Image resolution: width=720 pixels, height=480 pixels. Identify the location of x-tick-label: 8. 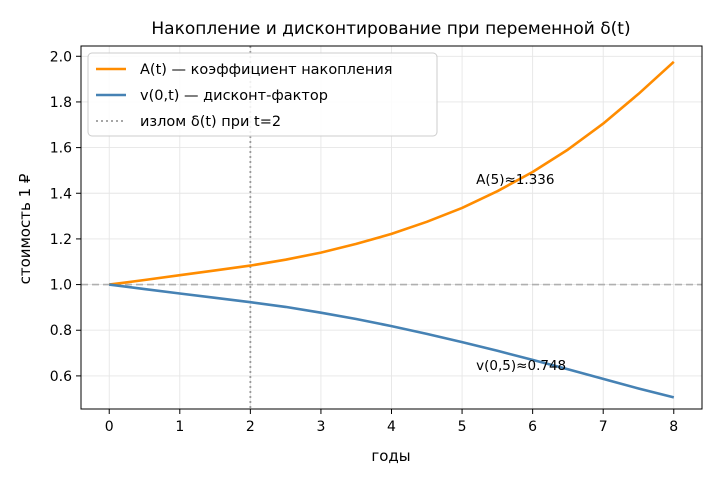
(673, 427).